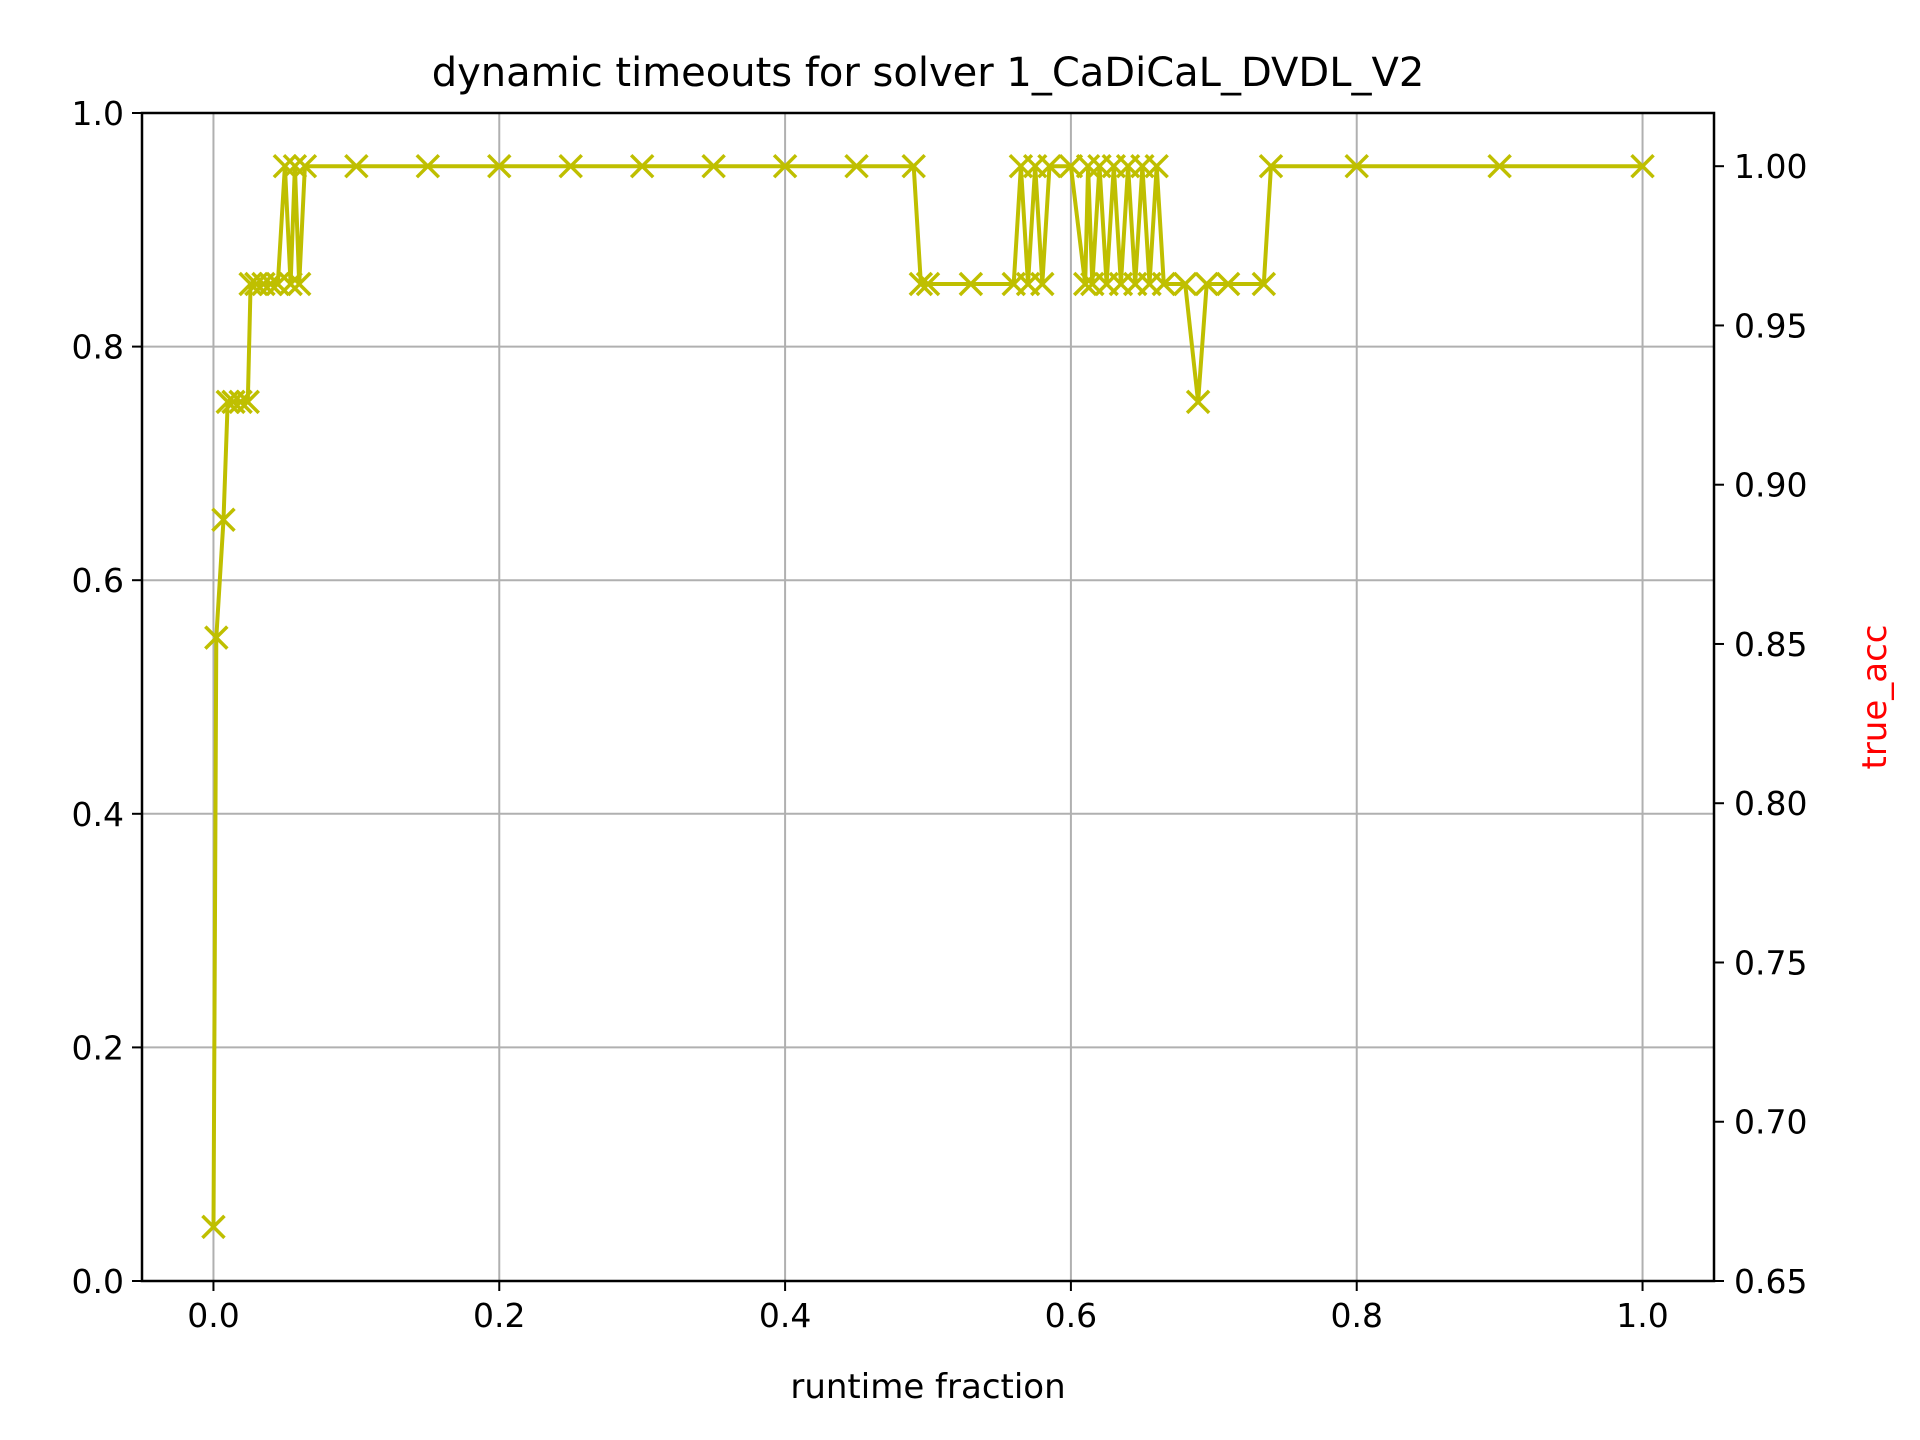  What do you see at coordinates (1770, 325) in the screenshot?
I see `y2-tick-label: 0.95` at bounding box center [1770, 325].